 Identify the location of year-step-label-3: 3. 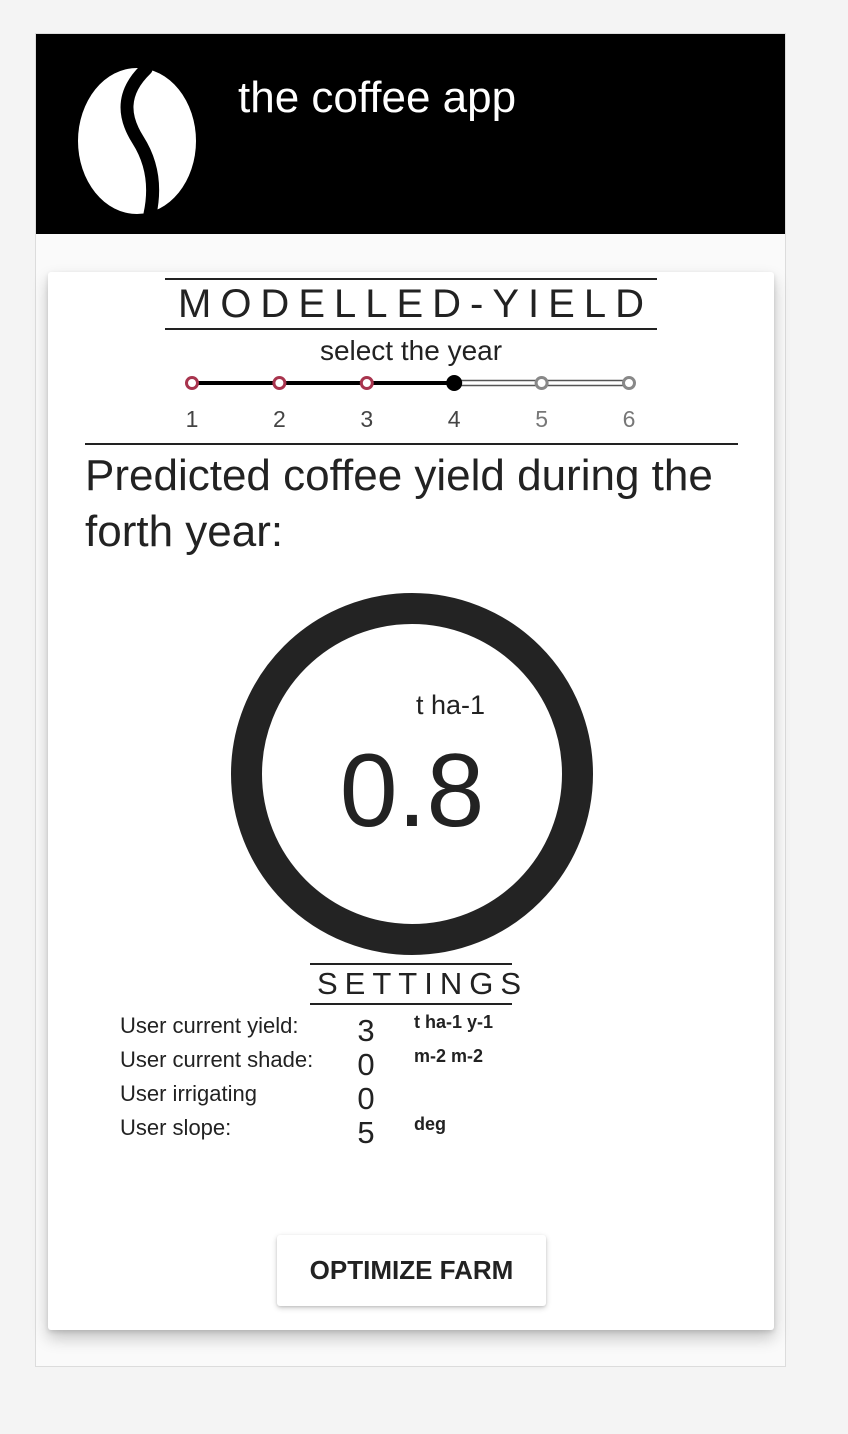
(367, 419).